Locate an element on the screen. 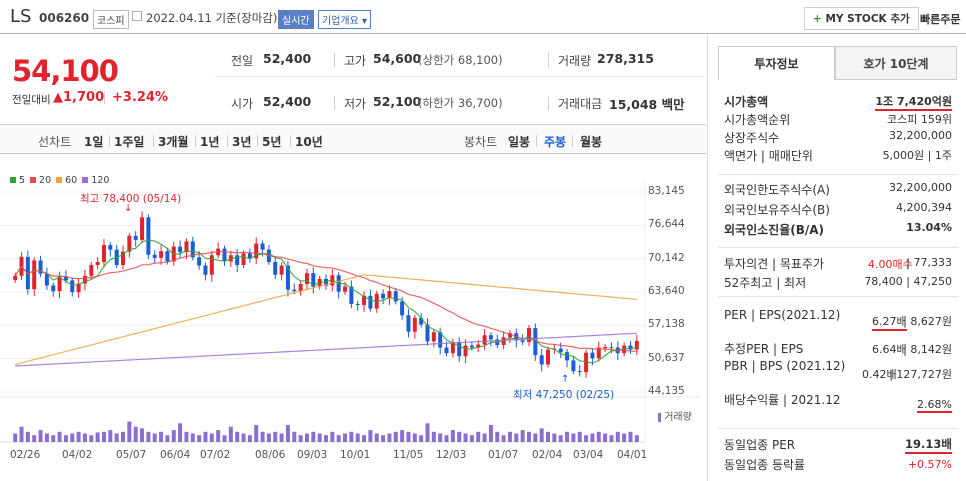  candle-daily-tab: 일봉 is located at coordinates (519, 142).